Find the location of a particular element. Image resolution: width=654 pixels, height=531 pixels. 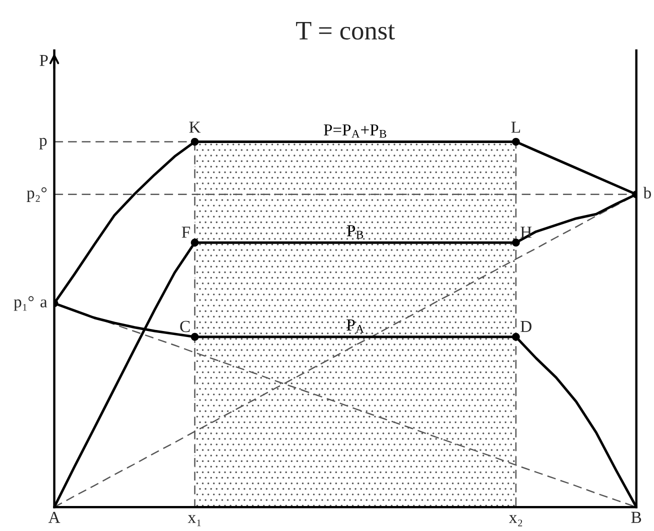

annotation: H is located at coordinates (526, 232).